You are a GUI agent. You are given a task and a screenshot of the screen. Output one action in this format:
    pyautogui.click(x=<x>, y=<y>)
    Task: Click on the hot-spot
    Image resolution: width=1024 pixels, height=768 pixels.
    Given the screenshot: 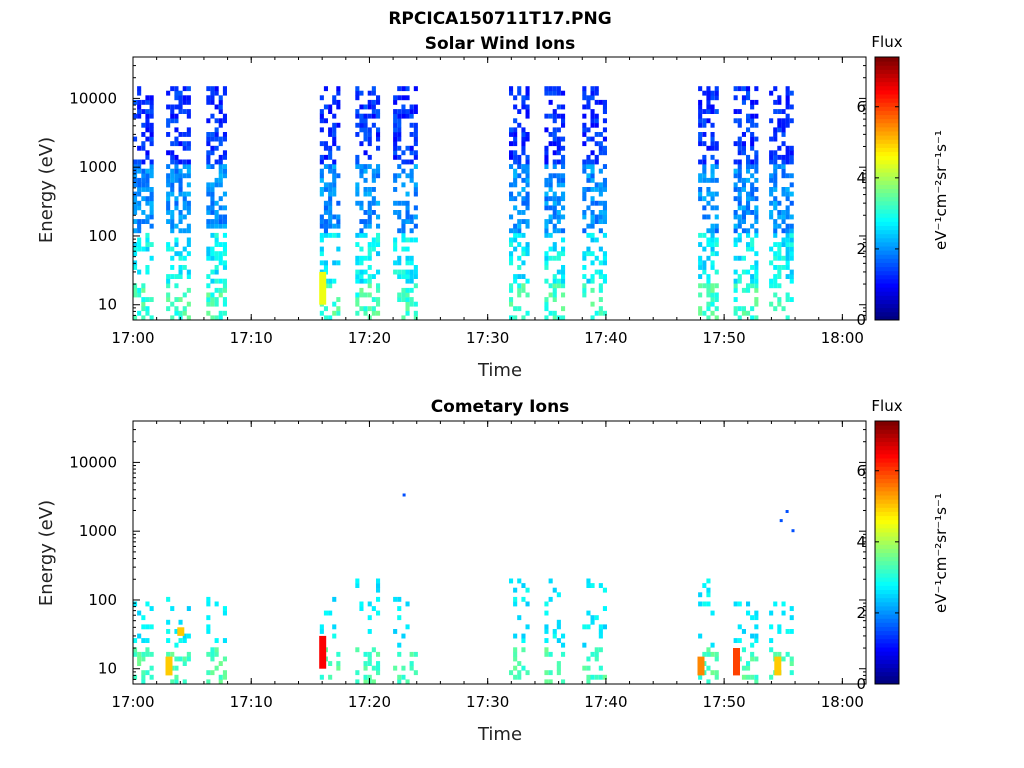 What is the action you would take?
    pyautogui.click(x=736, y=662)
    